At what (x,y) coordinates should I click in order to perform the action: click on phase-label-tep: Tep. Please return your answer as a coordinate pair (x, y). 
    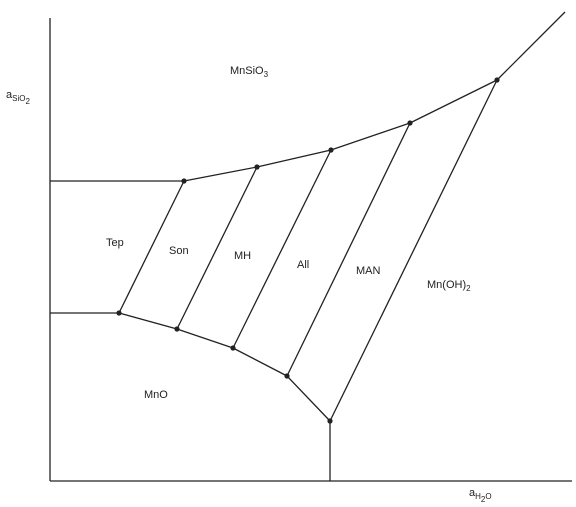
    Looking at the image, I should click on (115, 243).